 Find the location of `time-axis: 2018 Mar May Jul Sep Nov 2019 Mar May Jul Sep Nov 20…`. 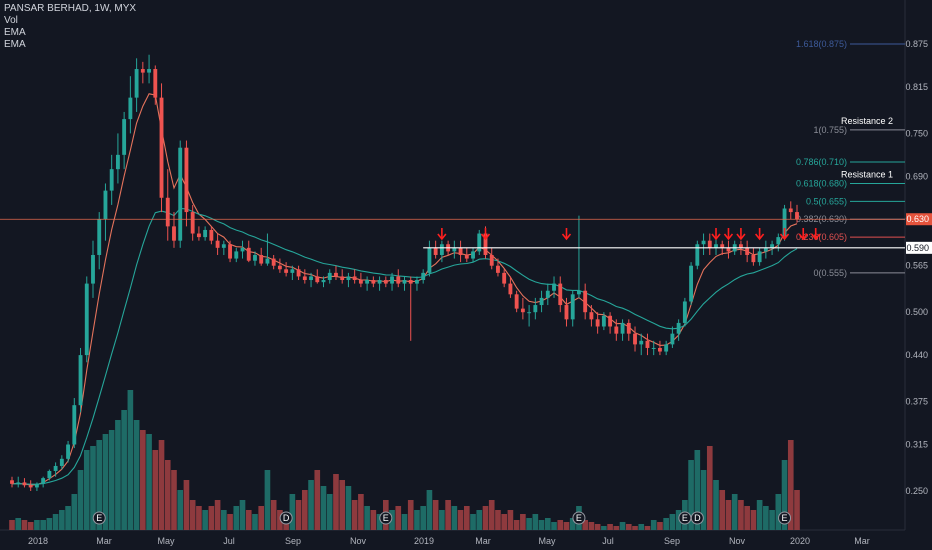

time-axis: 2018 Mar May Jul Sep Nov 2019 Mar May Jul Sep Nov 20… is located at coordinates (449, 541).